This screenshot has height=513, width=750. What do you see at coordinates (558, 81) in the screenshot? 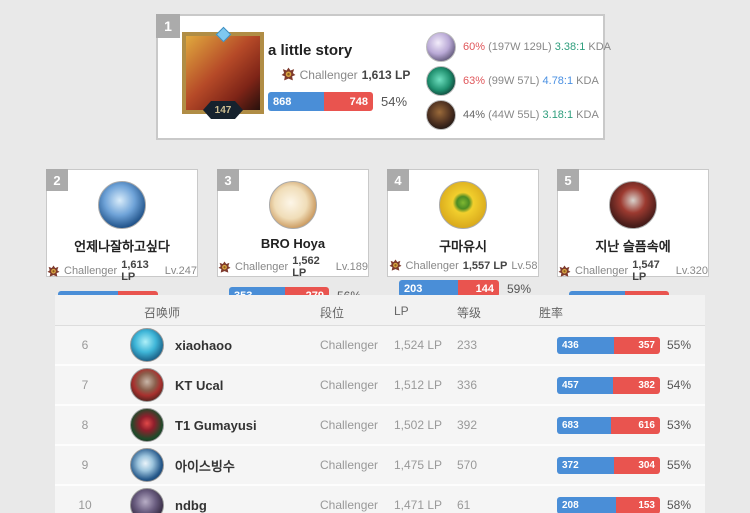
I see `champion-kda: 4.78:1` at bounding box center [558, 81].